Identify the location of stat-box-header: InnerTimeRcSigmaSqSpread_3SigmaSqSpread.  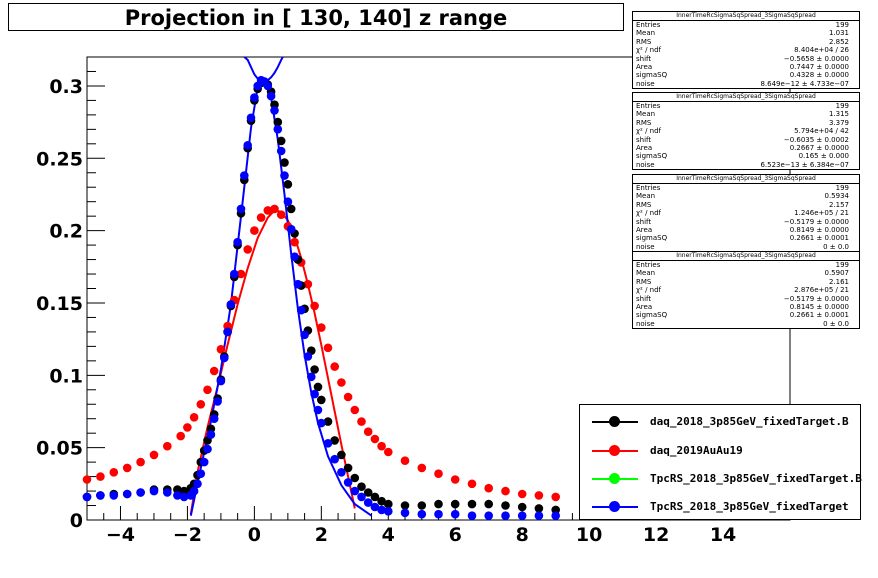
(746, 256).